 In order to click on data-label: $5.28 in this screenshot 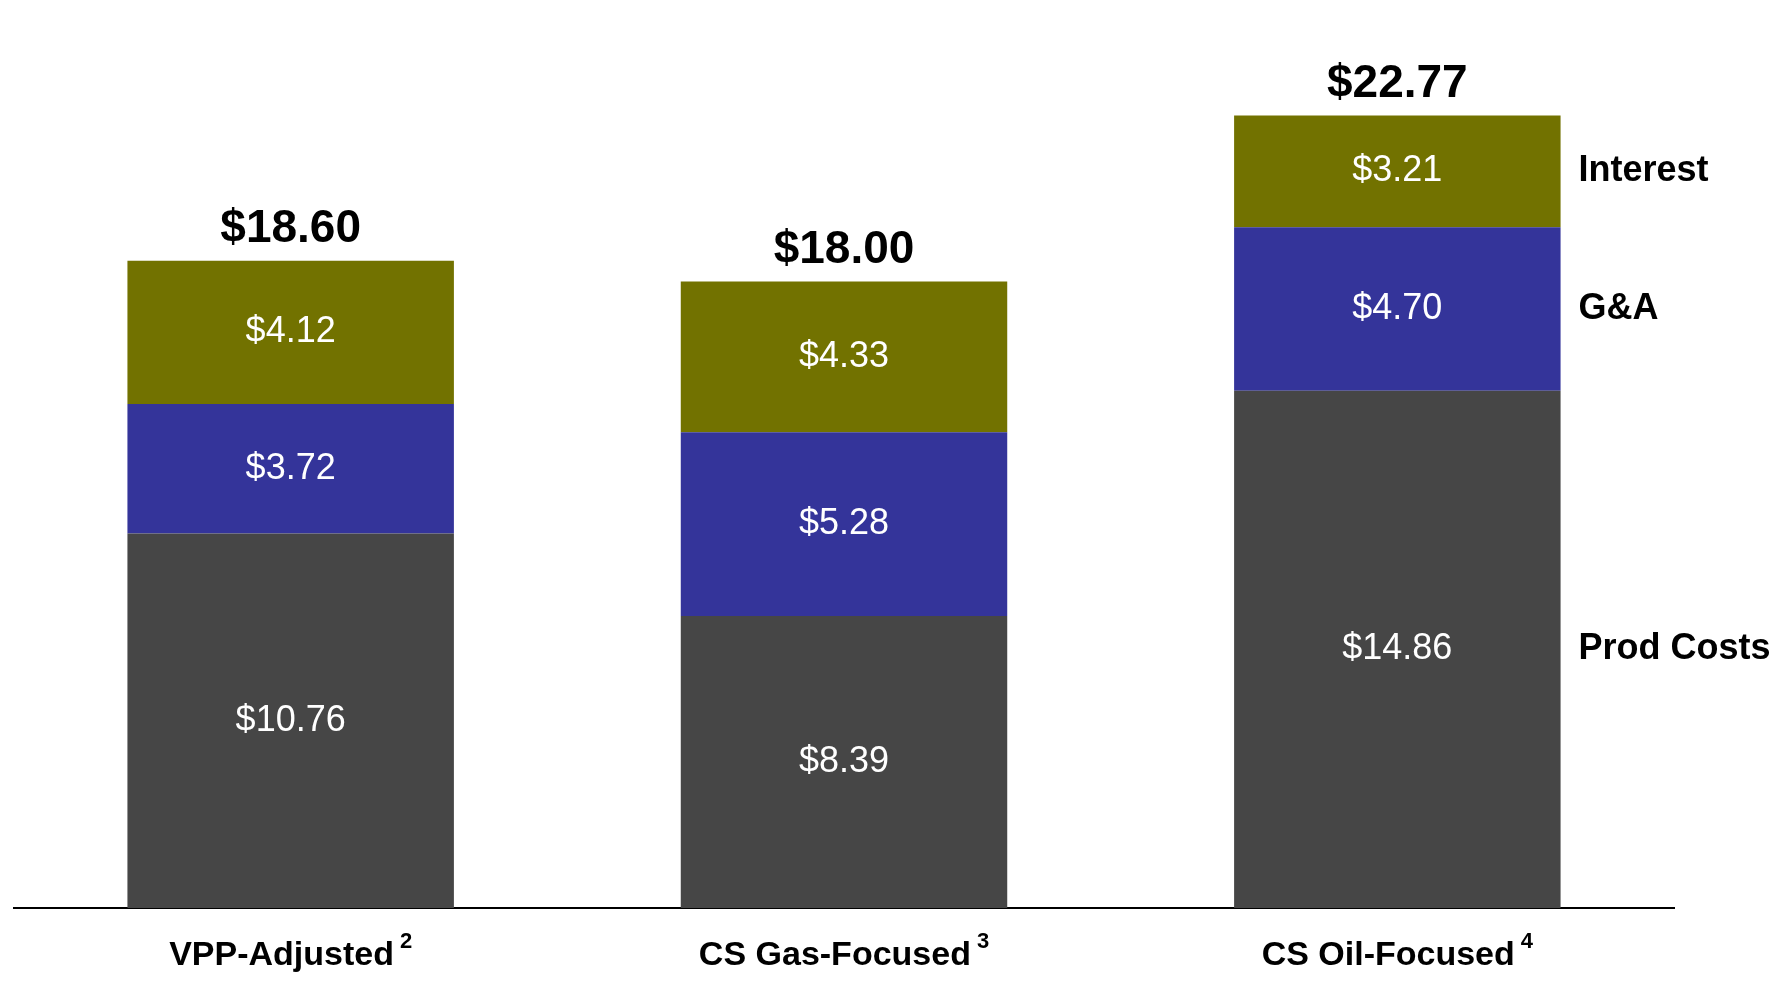, I will do `click(844, 522)`.